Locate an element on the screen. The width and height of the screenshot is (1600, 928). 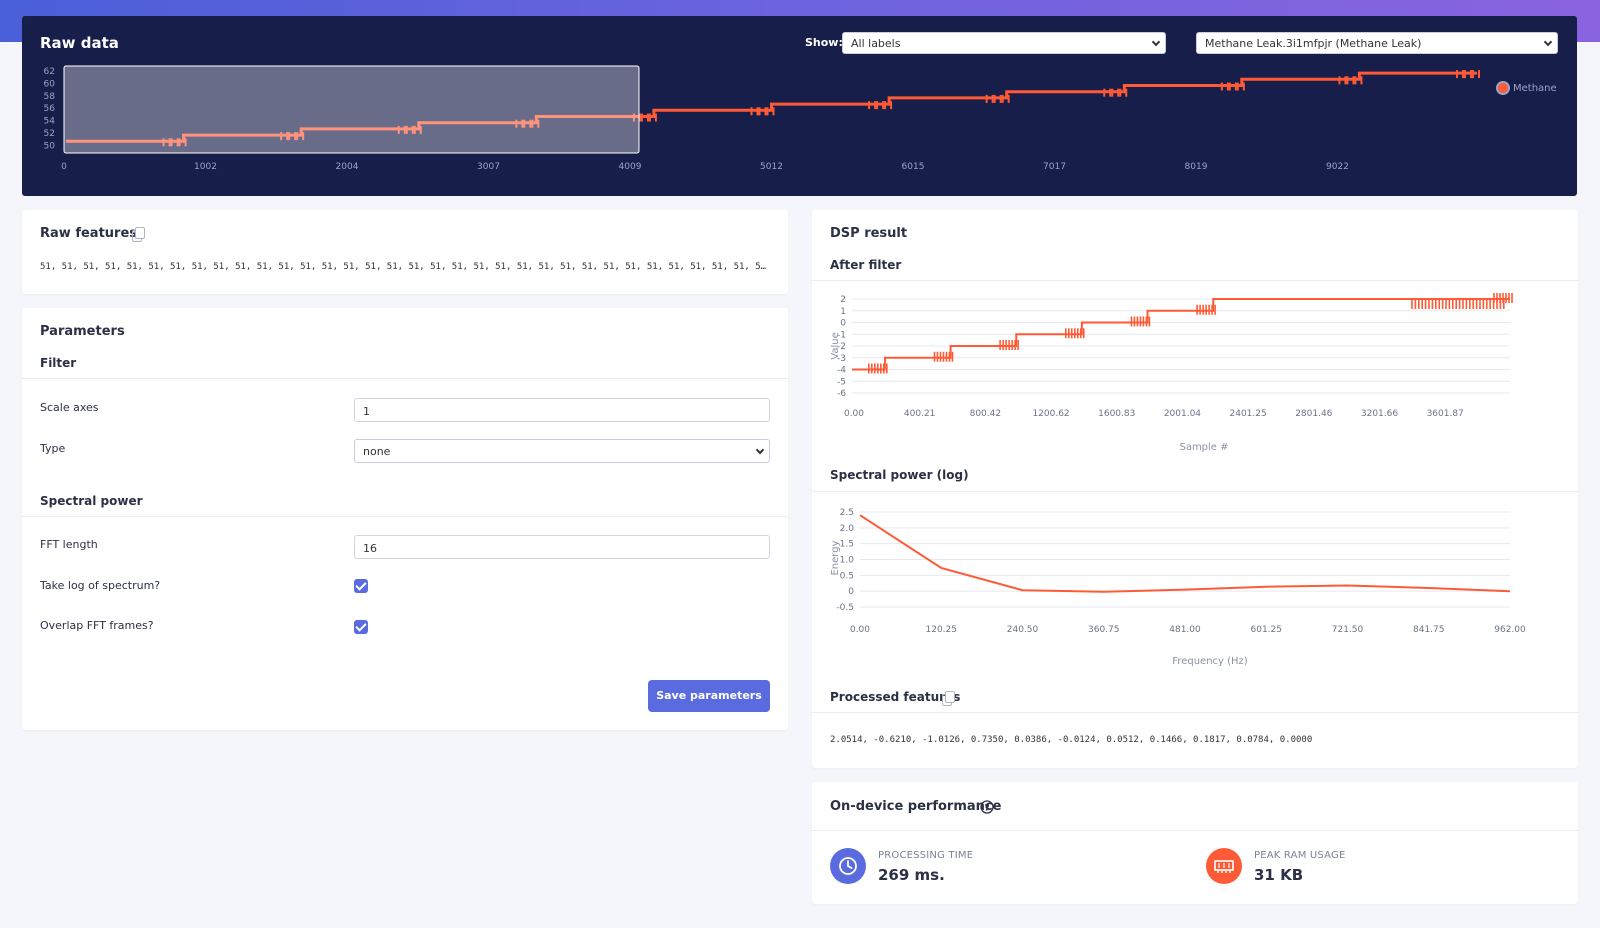
after-filter-x-tick-label: 3601.87 is located at coordinates (1445, 414).